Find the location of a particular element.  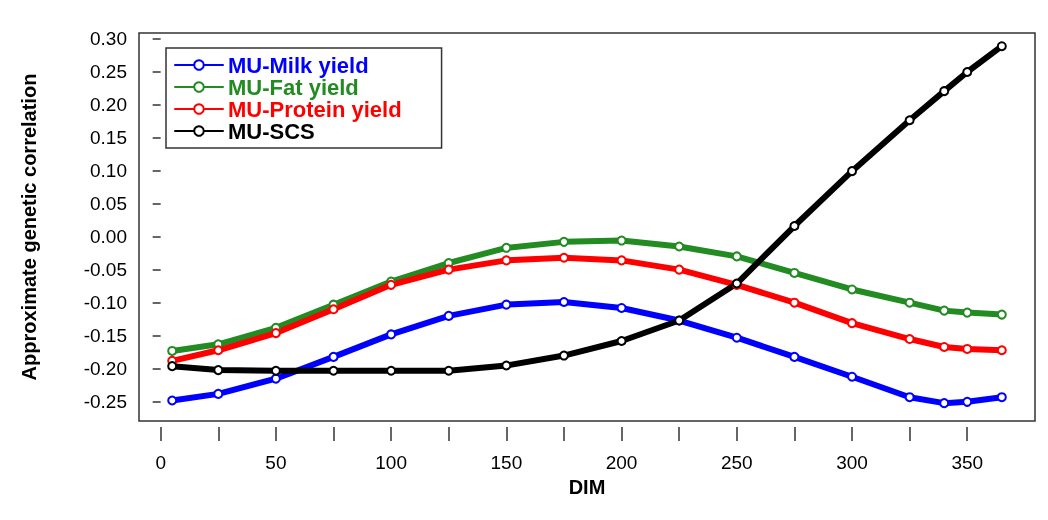

x-tick-label: 0 is located at coordinates (160, 462).